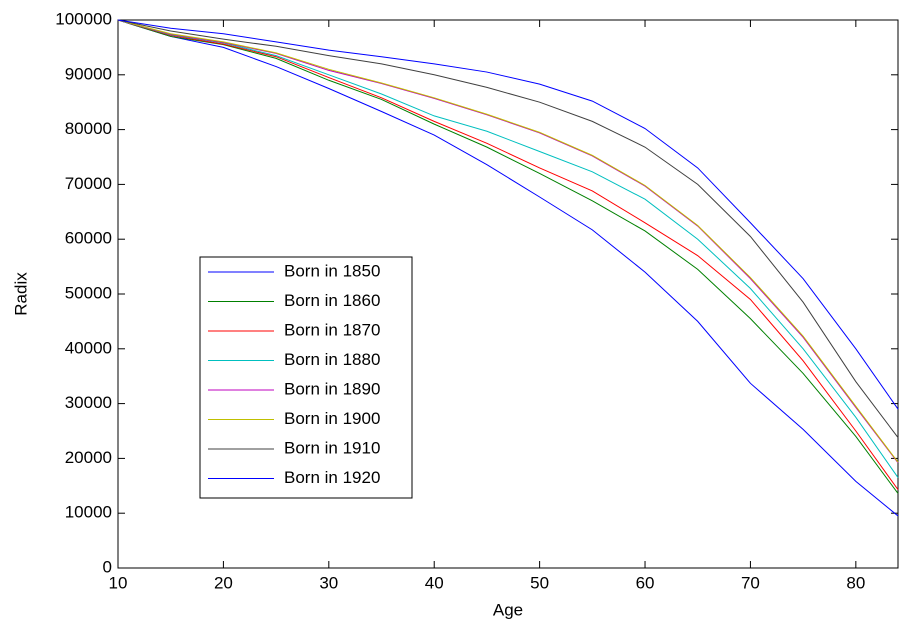  What do you see at coordinates (332, 359) in the screenshot?
I see `legend-label: Born in 1880` at bounding box center [332, 359].